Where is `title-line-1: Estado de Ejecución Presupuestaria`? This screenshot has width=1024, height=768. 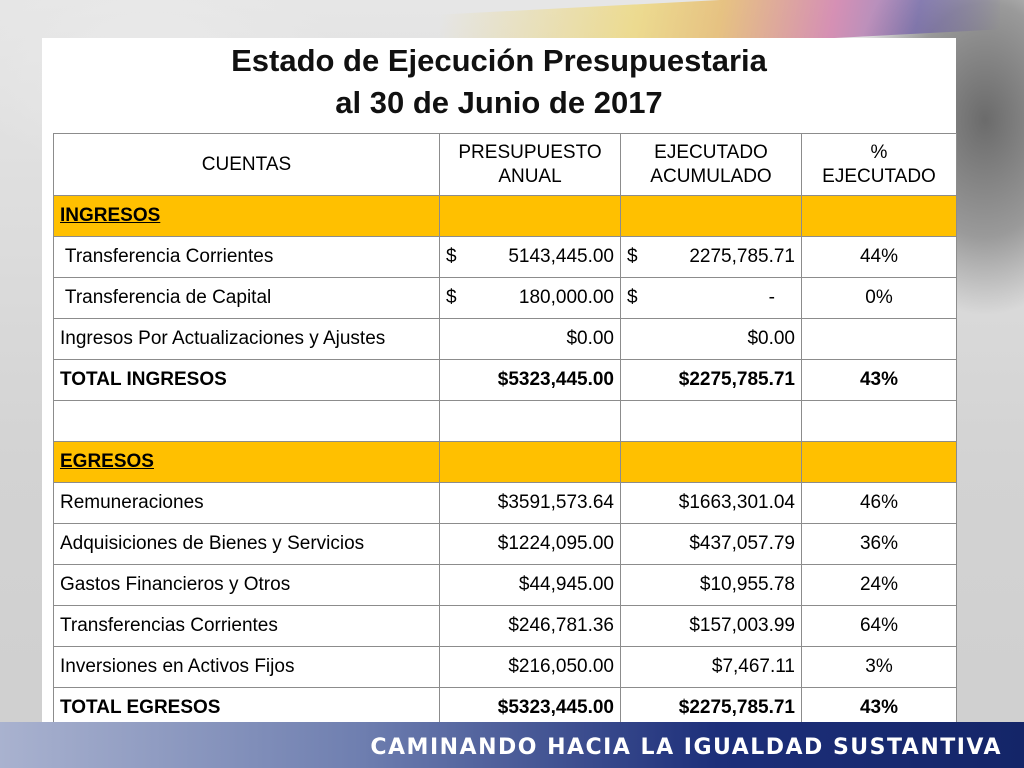 title-line-1: Estado de Ejecución Presupuestaria is located at coordinates (499, 60).